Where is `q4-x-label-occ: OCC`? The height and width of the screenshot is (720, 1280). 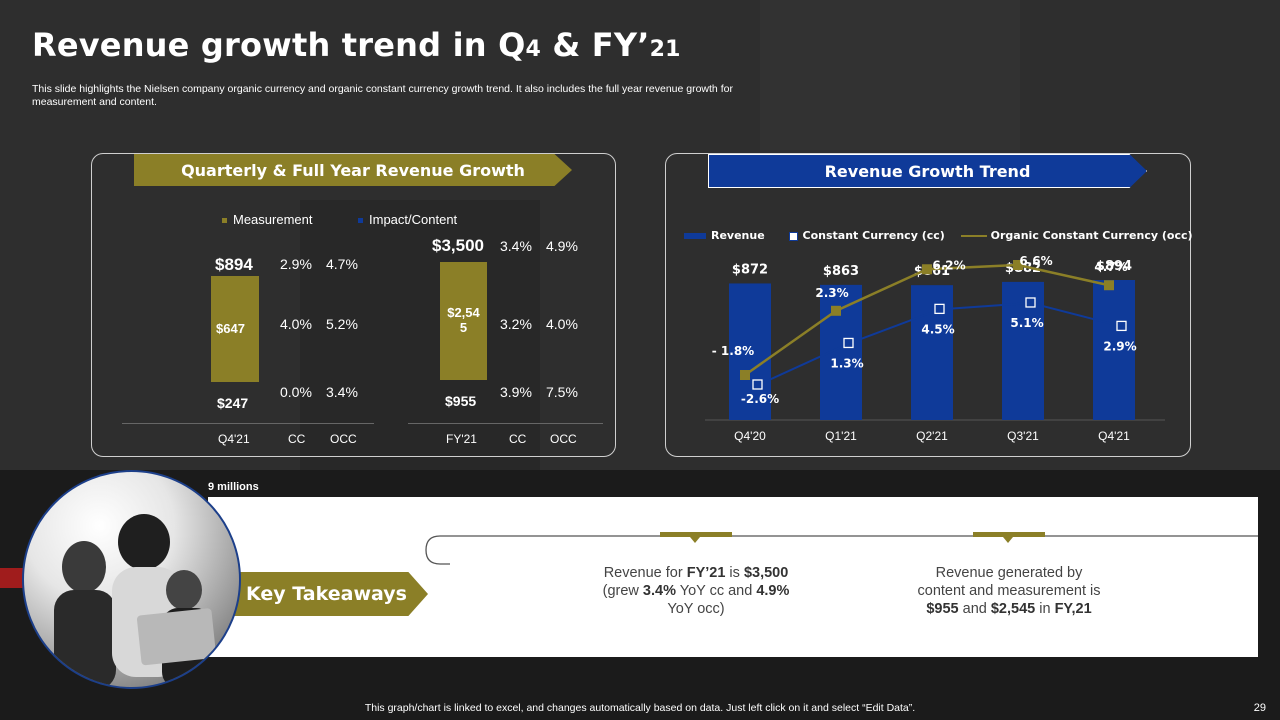
q4-x-label-occ: OCC is located at coordinates (343, 439).